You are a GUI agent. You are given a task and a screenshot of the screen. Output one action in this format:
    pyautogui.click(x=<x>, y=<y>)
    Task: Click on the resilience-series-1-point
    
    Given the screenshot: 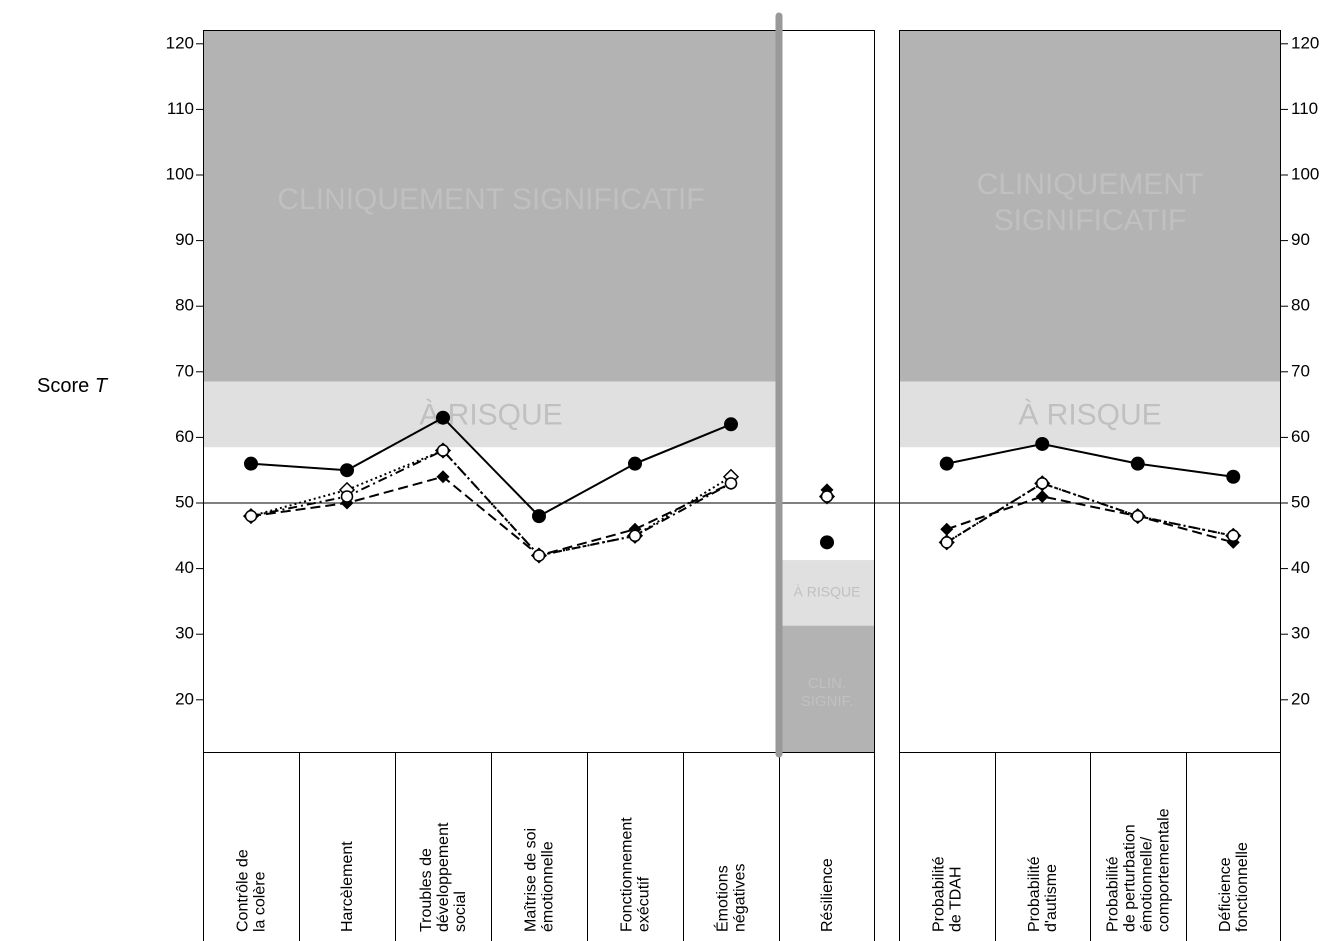 What is the action you would take?
    pyautogui.click(x=827, y=542)
    